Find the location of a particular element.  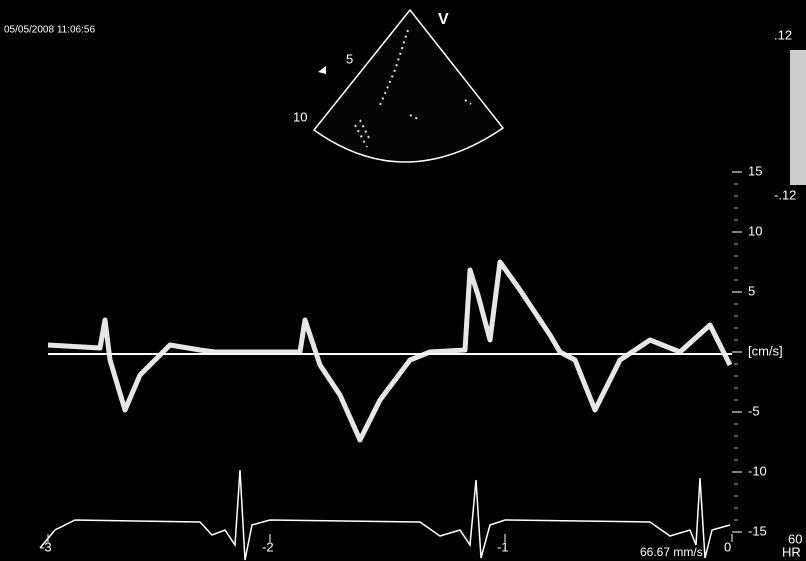

velocity-label: 5 is located at coordinates (751, 290).